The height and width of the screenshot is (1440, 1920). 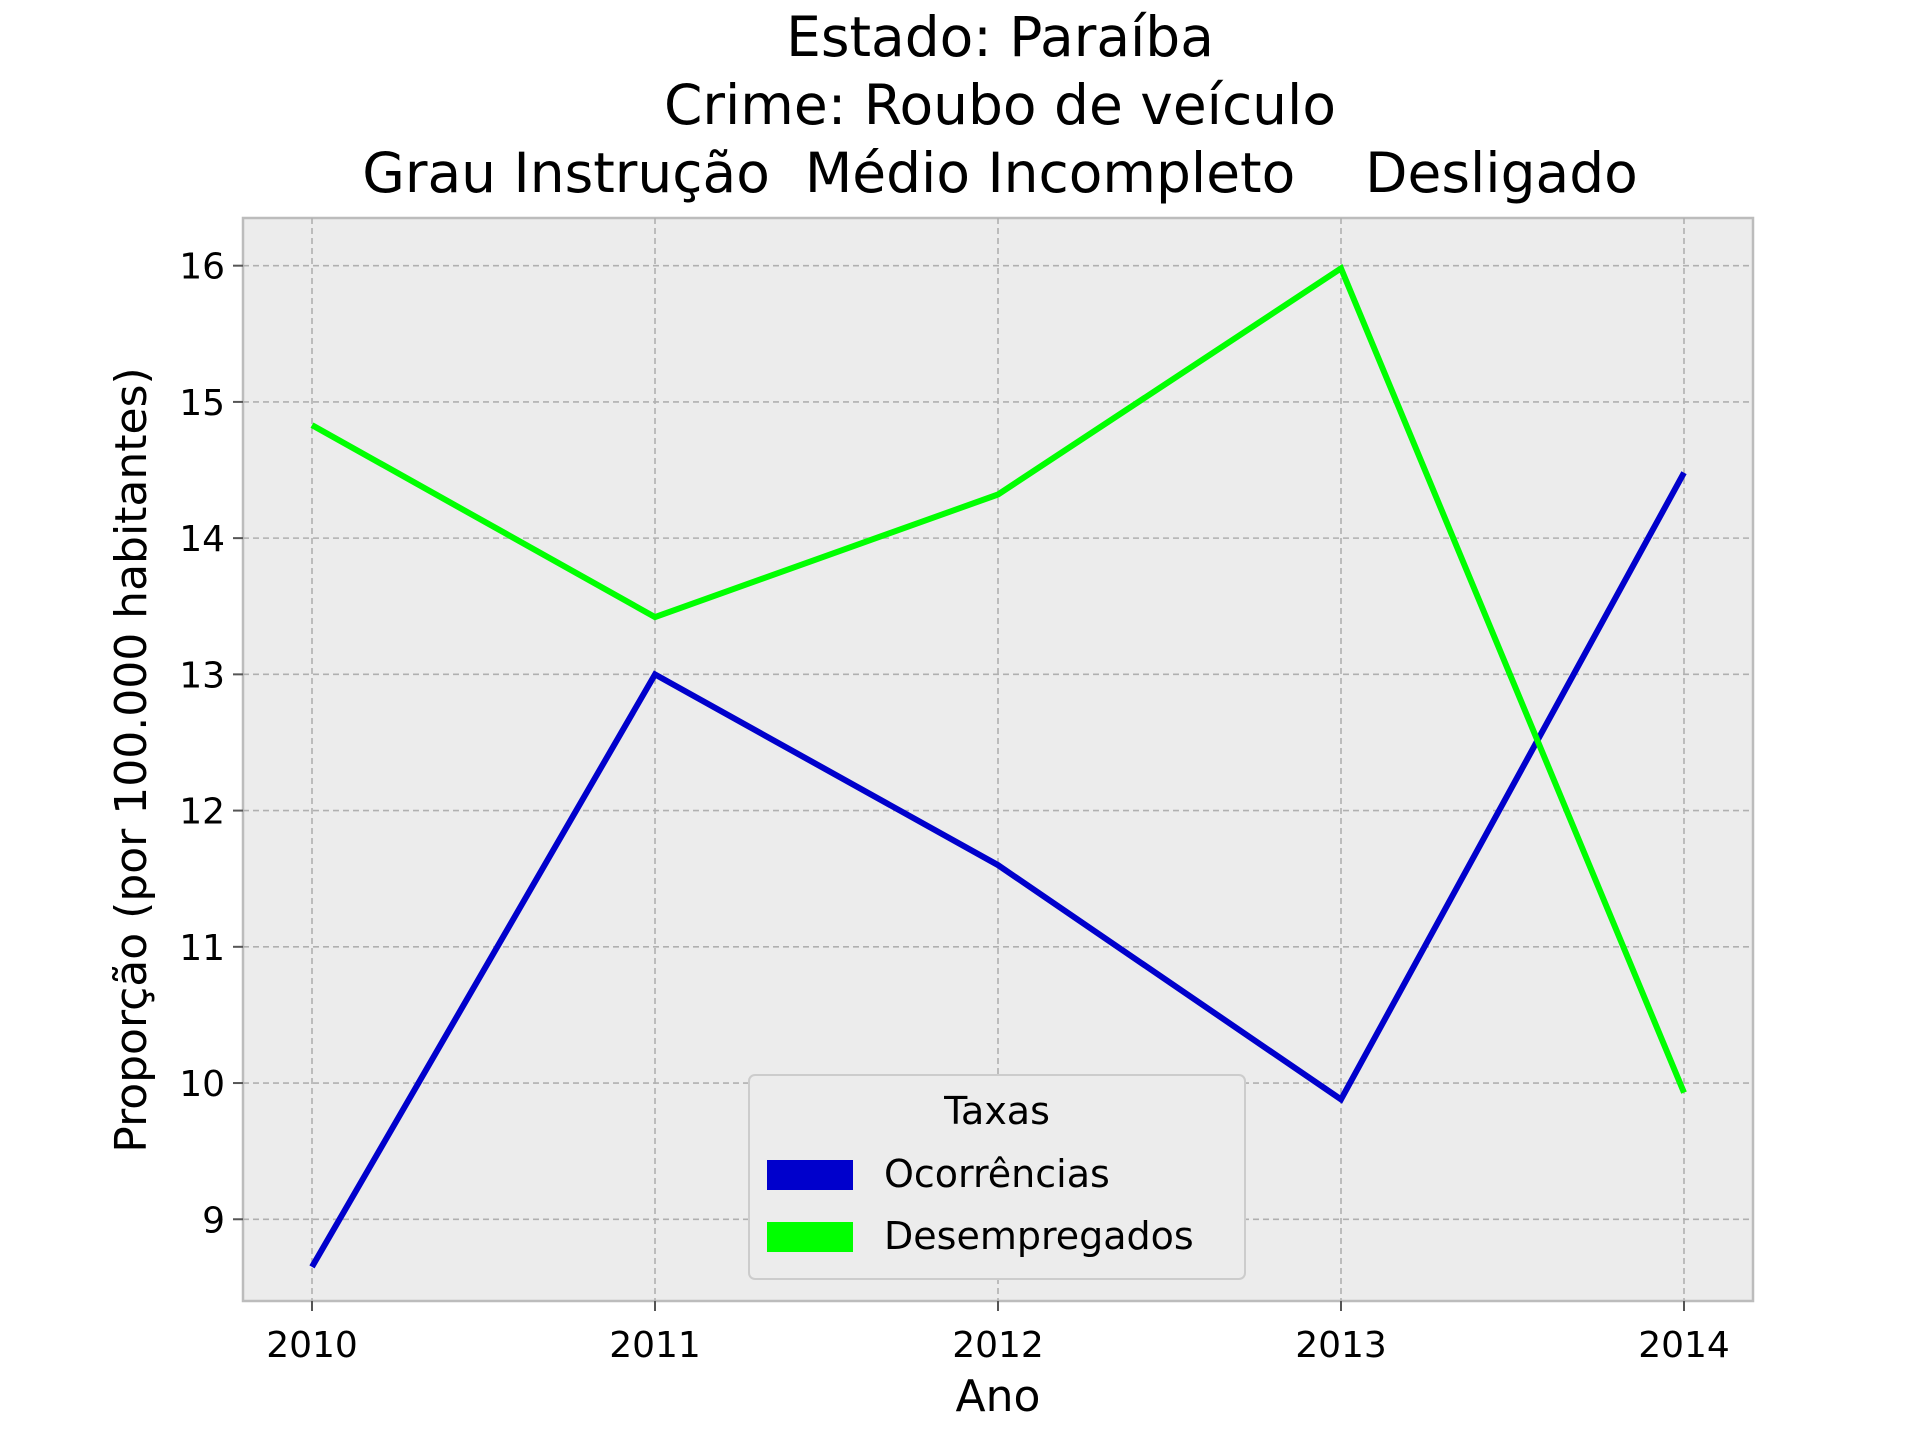 I want to click on legend-box, so click(x=997, y=1177).